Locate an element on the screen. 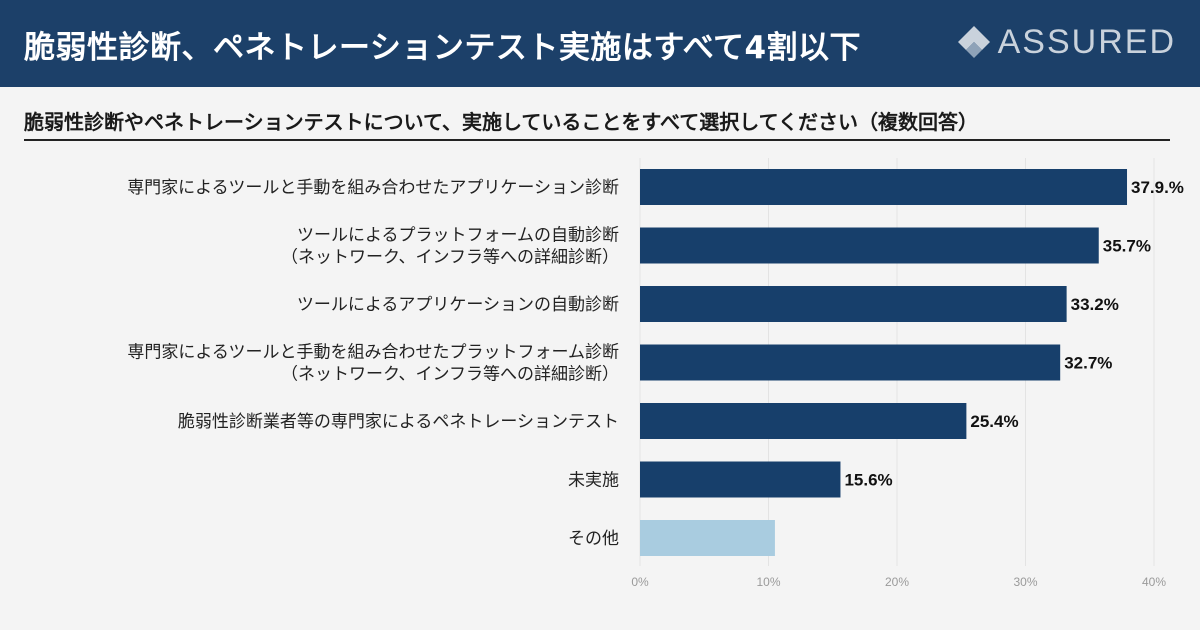 This screenshot has height=630, width=1200. brand-logo: ASSURED is located at coordinates (1066, 42).